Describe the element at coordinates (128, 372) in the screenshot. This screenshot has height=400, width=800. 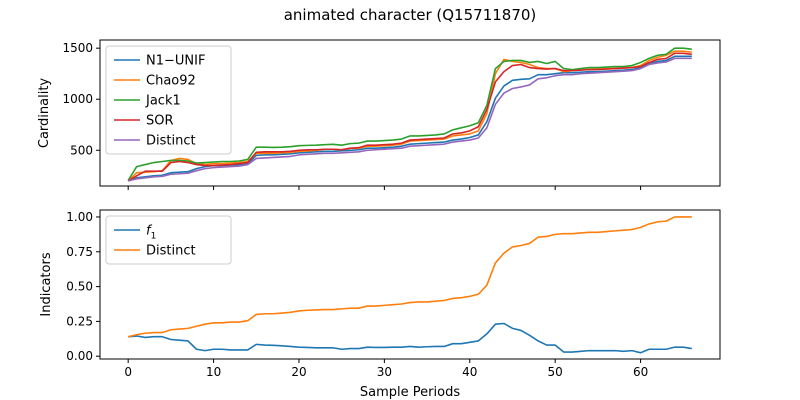
I see `x-tick-label: 0` at that location.